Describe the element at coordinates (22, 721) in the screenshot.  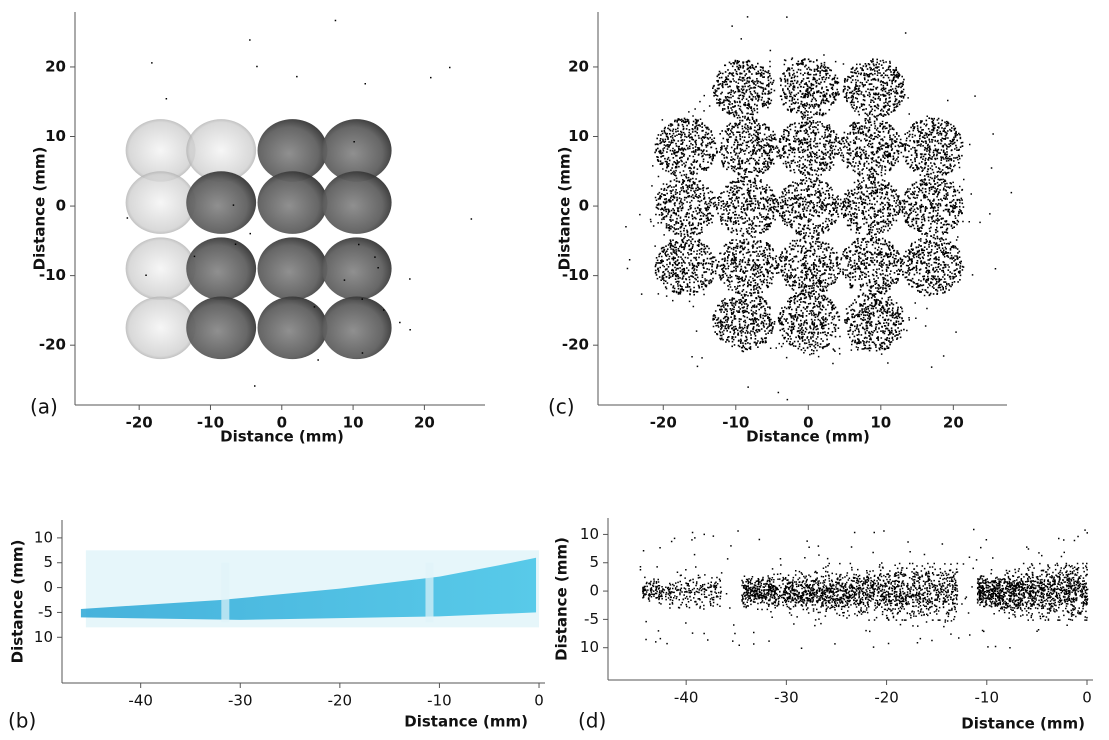
I see `panel-label: (b)` at that location.